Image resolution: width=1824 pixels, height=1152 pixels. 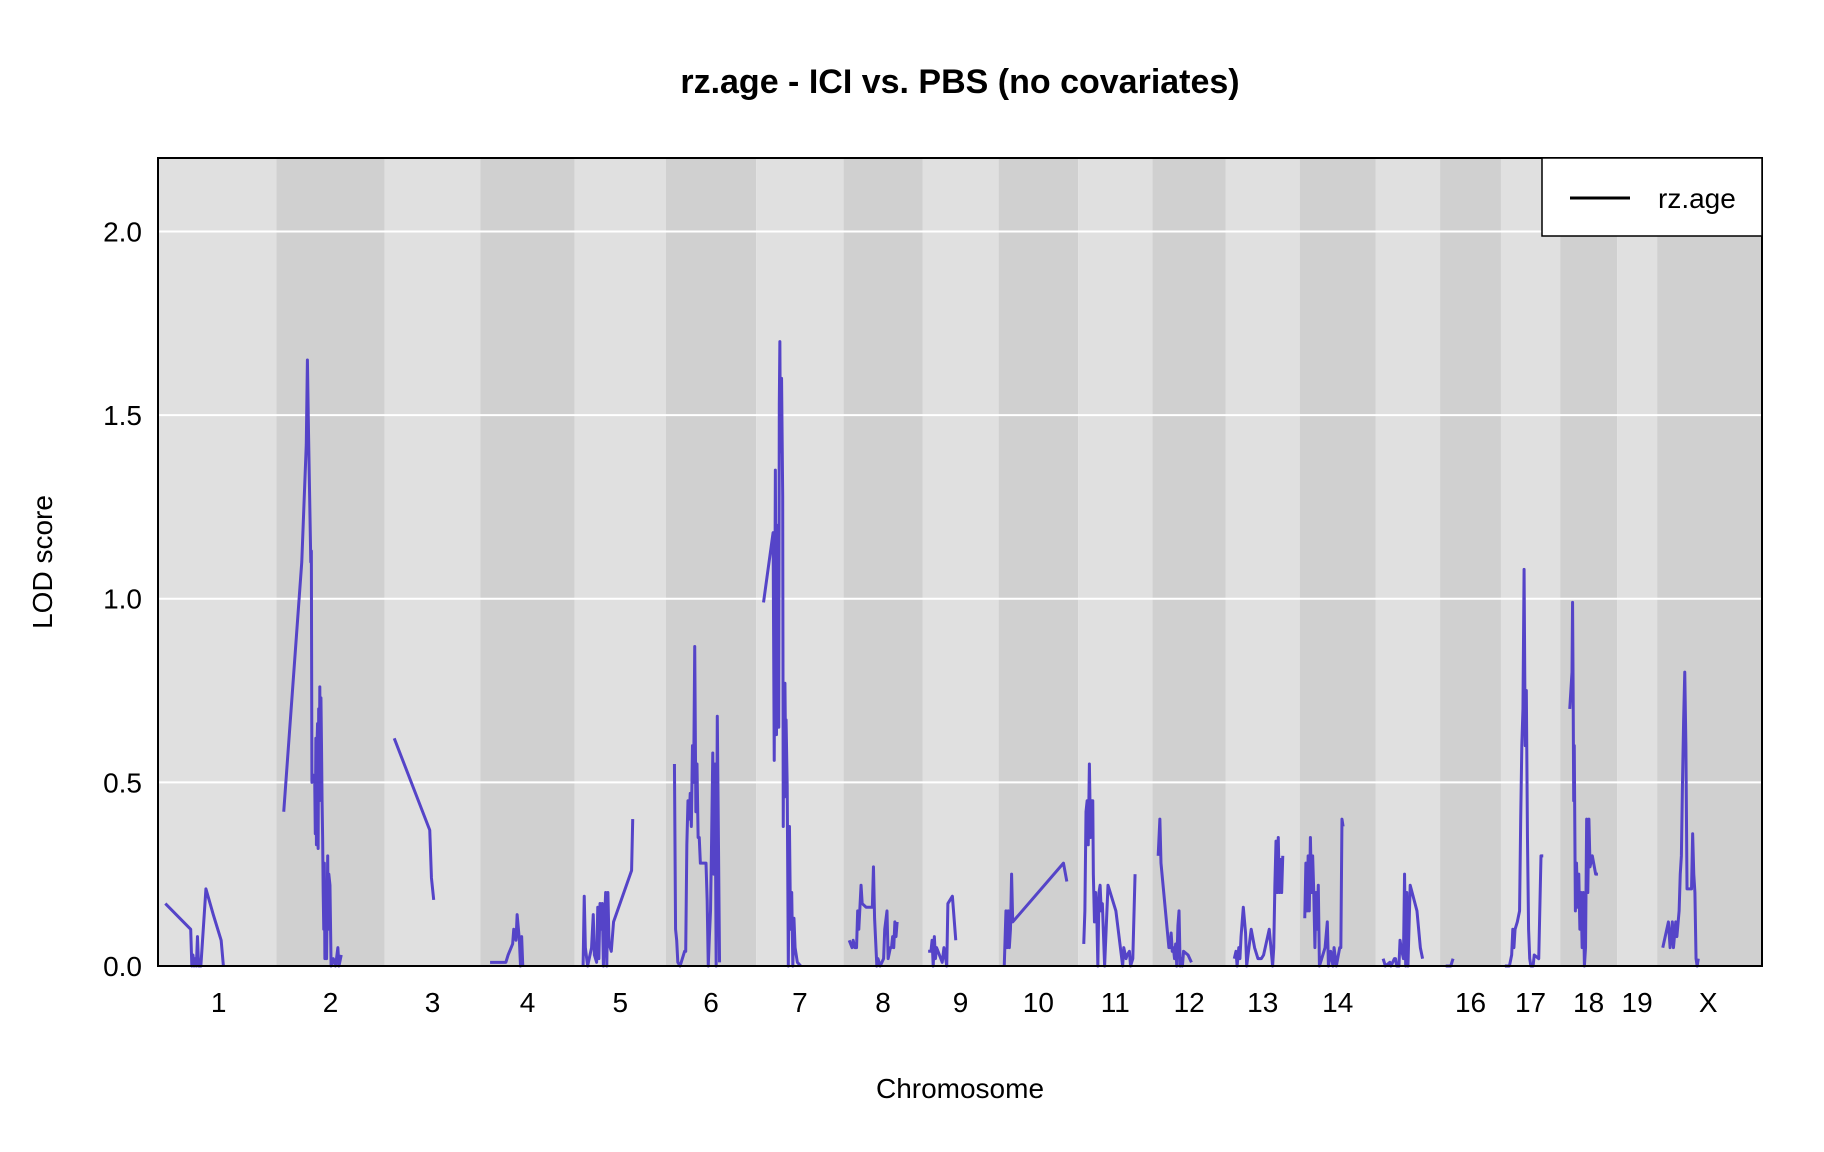 What do you see at coordinates (961, 1002) in the screenshot?
I see `x-tick-label: 9` at bounding box center [961, 1002].